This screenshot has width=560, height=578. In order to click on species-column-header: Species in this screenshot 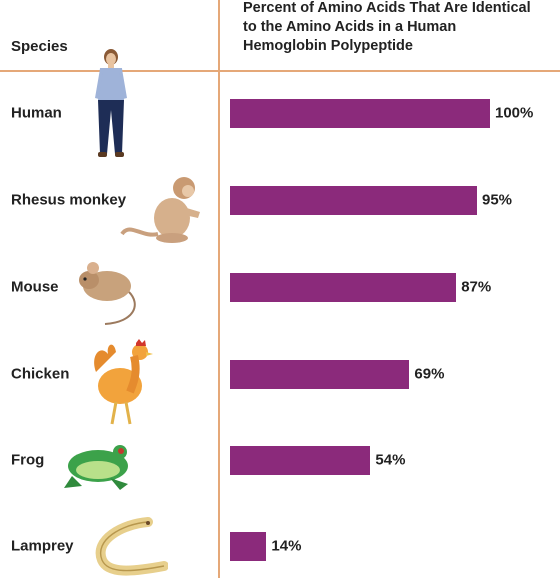, I will do `click(39, 46)`.